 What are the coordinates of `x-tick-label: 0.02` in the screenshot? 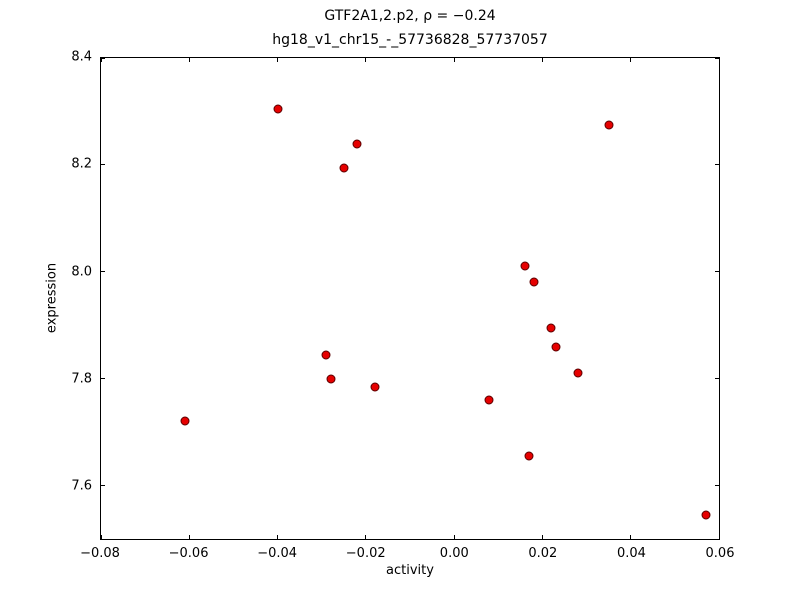 It's located at (543, 553).